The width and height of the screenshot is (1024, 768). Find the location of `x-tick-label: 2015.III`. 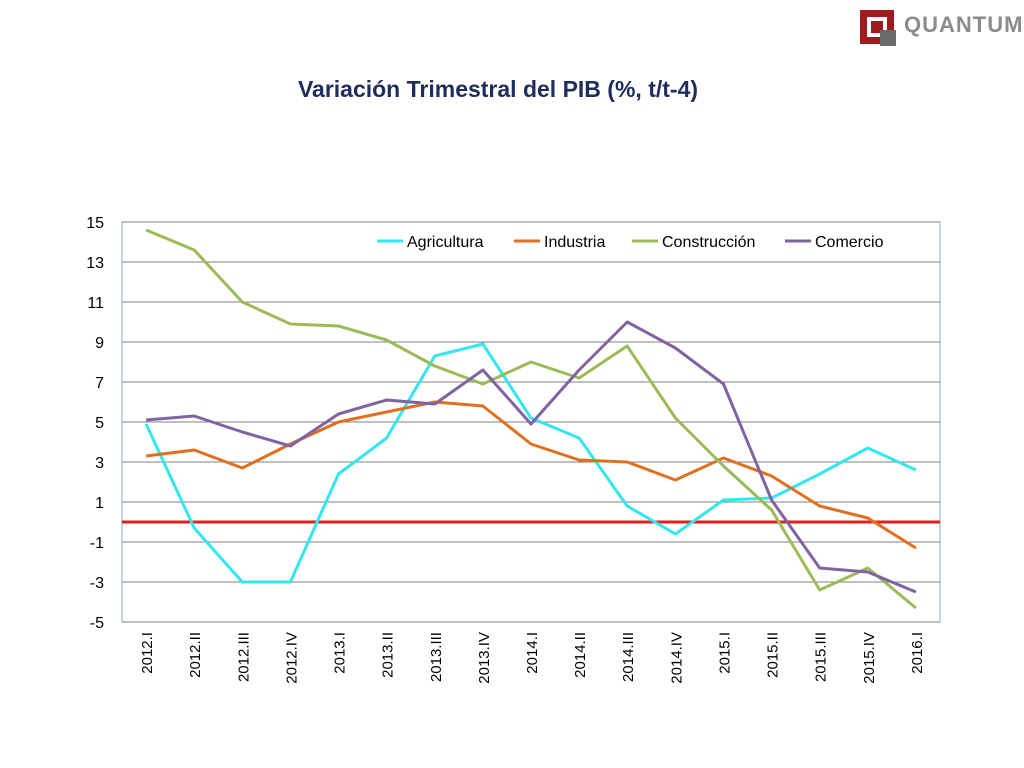

x-tick-label: 2015.III is located at coordinates (821, 657).